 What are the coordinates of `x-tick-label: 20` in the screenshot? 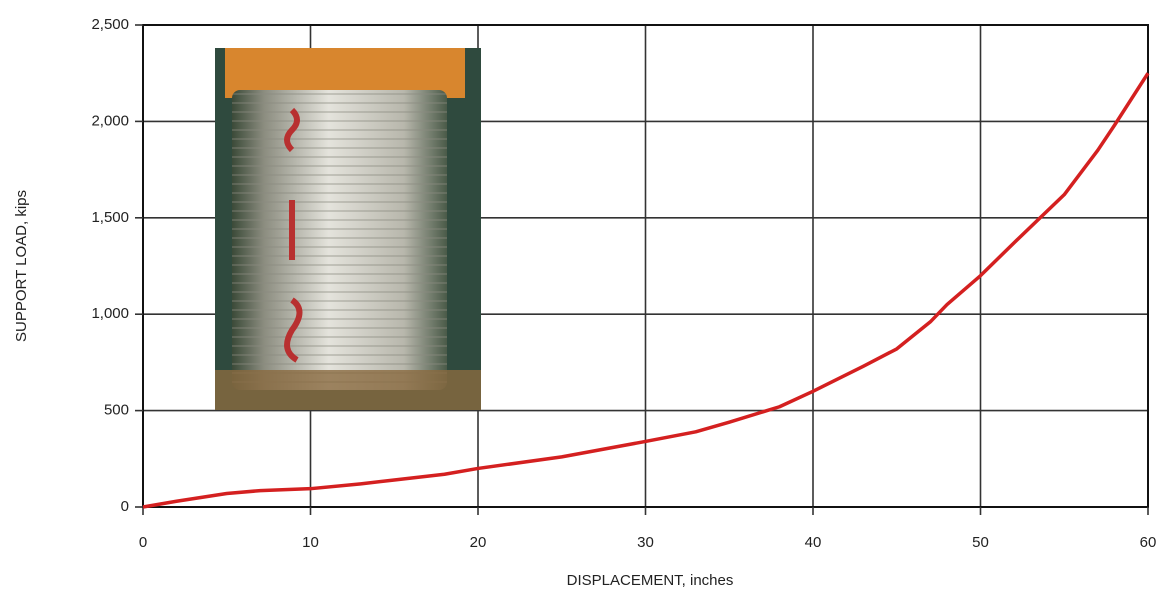 It's located at (478, 542).